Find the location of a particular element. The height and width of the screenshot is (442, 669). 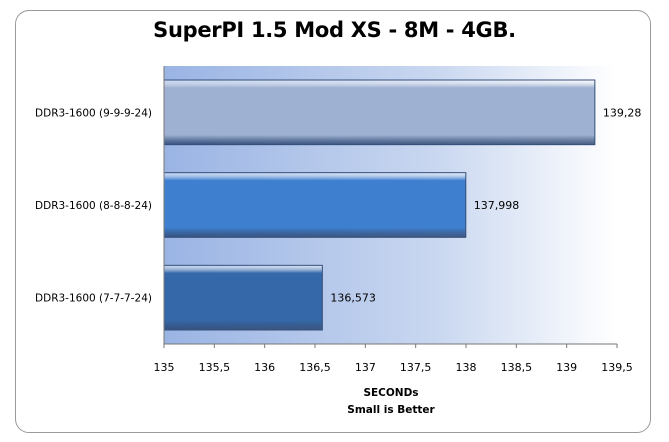

data-label: 137,998 is located at coordinates (497, 205).